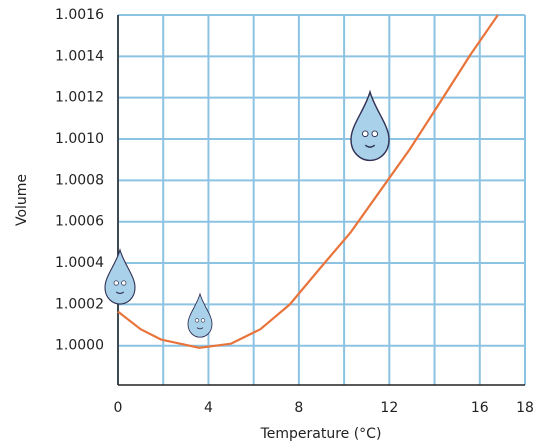 This screenshot has height=444, width=553. Describe the element at coordinates (321, 434) in the screenshot. I see `x-axis-label: Temperature (°C)` at that location.